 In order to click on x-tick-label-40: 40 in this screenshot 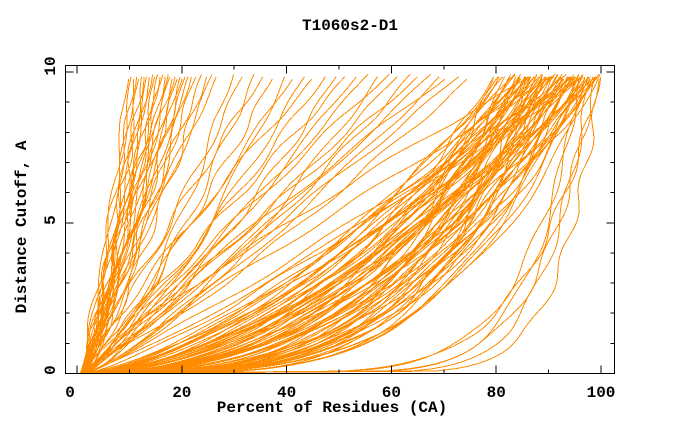, I will do `click(286, 393)`.